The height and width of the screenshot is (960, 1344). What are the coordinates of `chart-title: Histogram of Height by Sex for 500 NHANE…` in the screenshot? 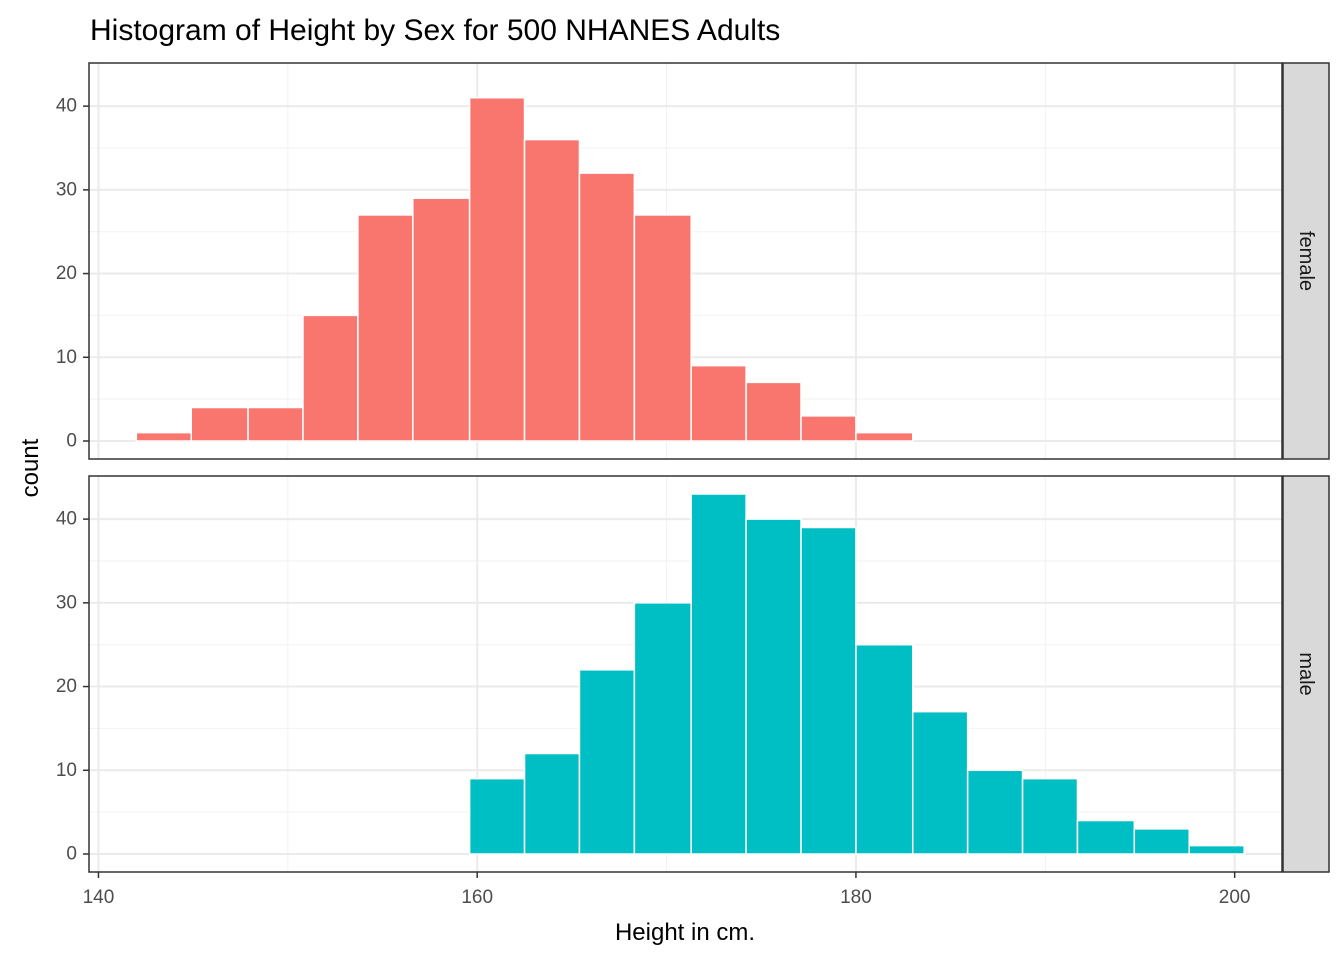 It's located at (435, 30).